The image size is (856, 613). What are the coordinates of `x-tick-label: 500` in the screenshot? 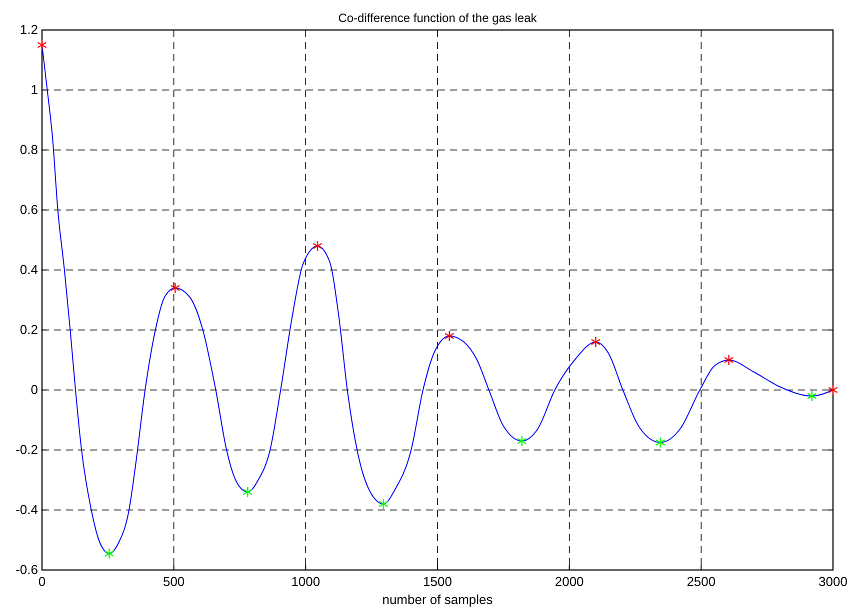 It's located at (173, 581).